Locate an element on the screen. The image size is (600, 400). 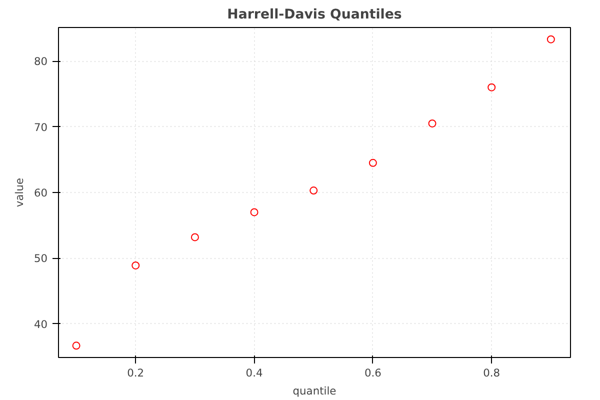
y-tick-label: 70 is located at coordinates (41, 127).